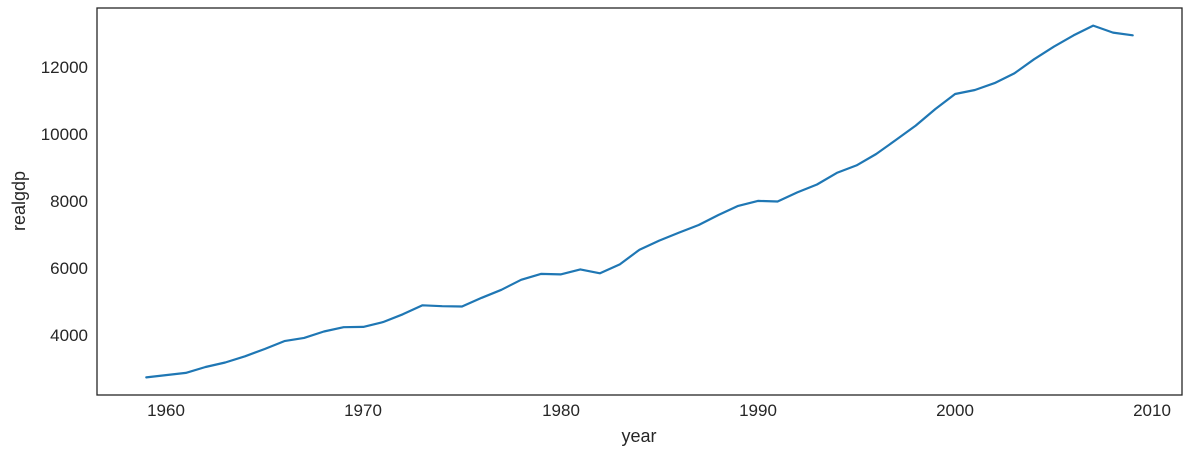 The image size is (1192, 456). What do you see at coordinates (19, 201) in the screenshot?
I see `y-axis-label: realgdp` at bounding box center [19, 201].